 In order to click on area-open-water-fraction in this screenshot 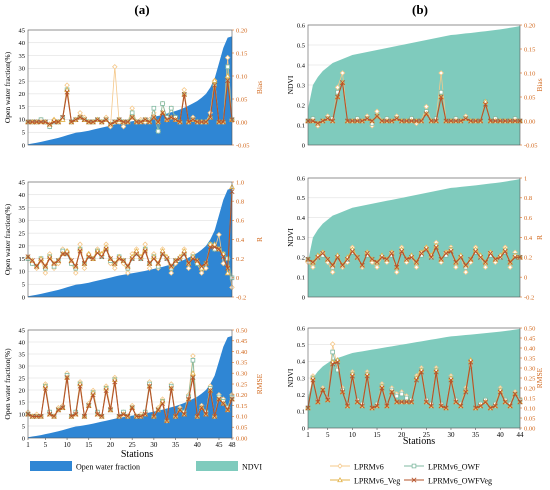, I will do `click(130, 91)`.